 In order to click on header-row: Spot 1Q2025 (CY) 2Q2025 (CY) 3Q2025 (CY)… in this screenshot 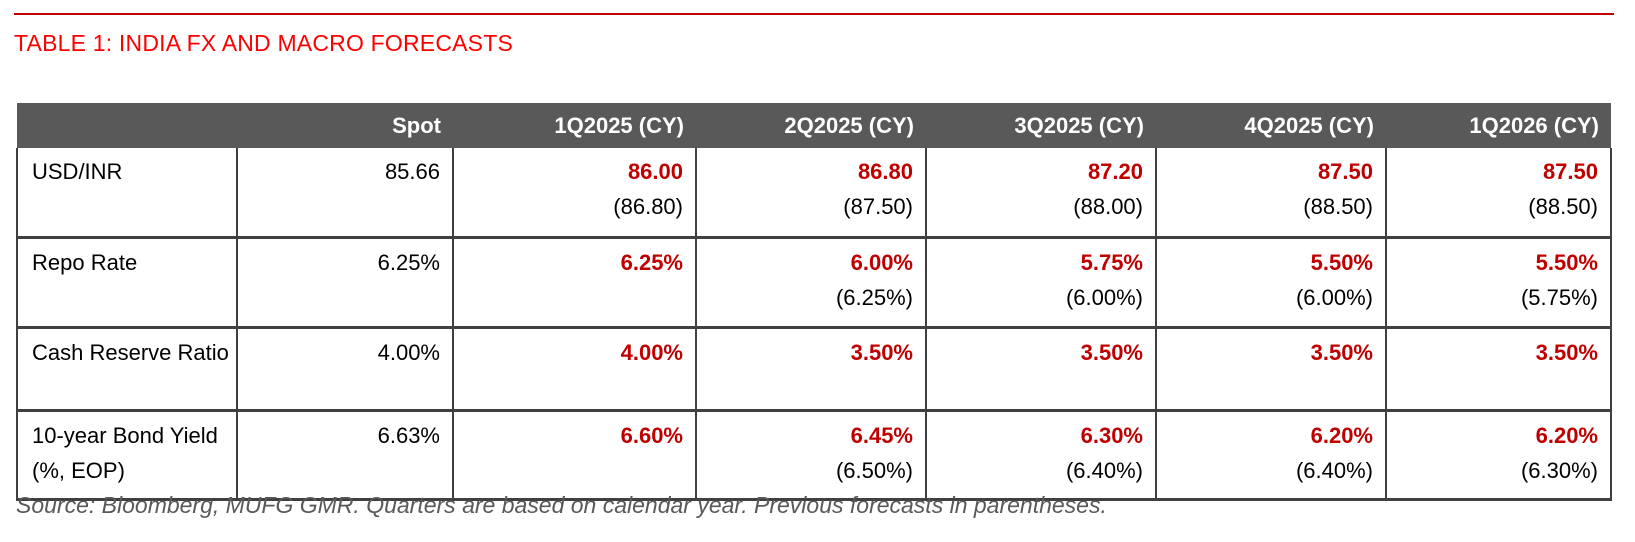, I will do `click(814, 125)`.